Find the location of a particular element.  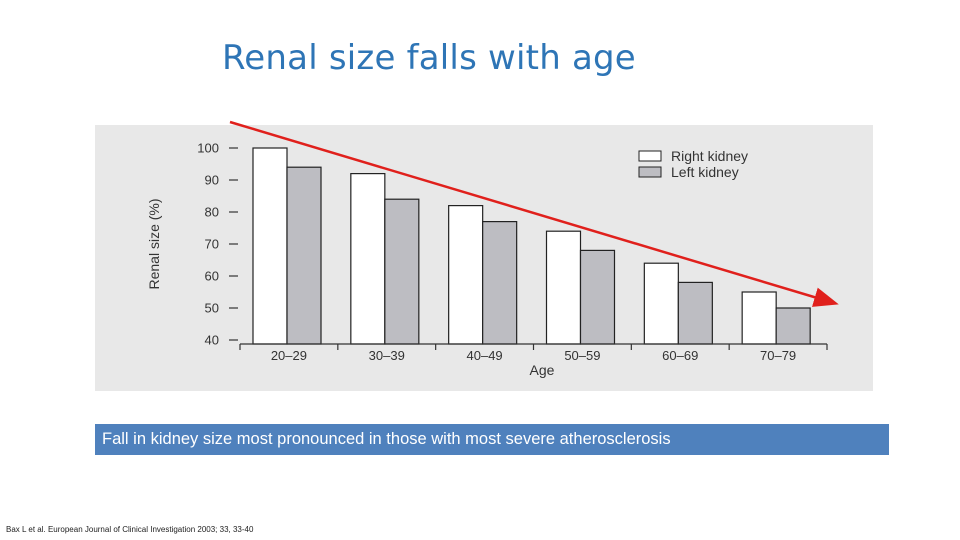

slide-title: Renal size falls with age is located at coordinates (429, 58).